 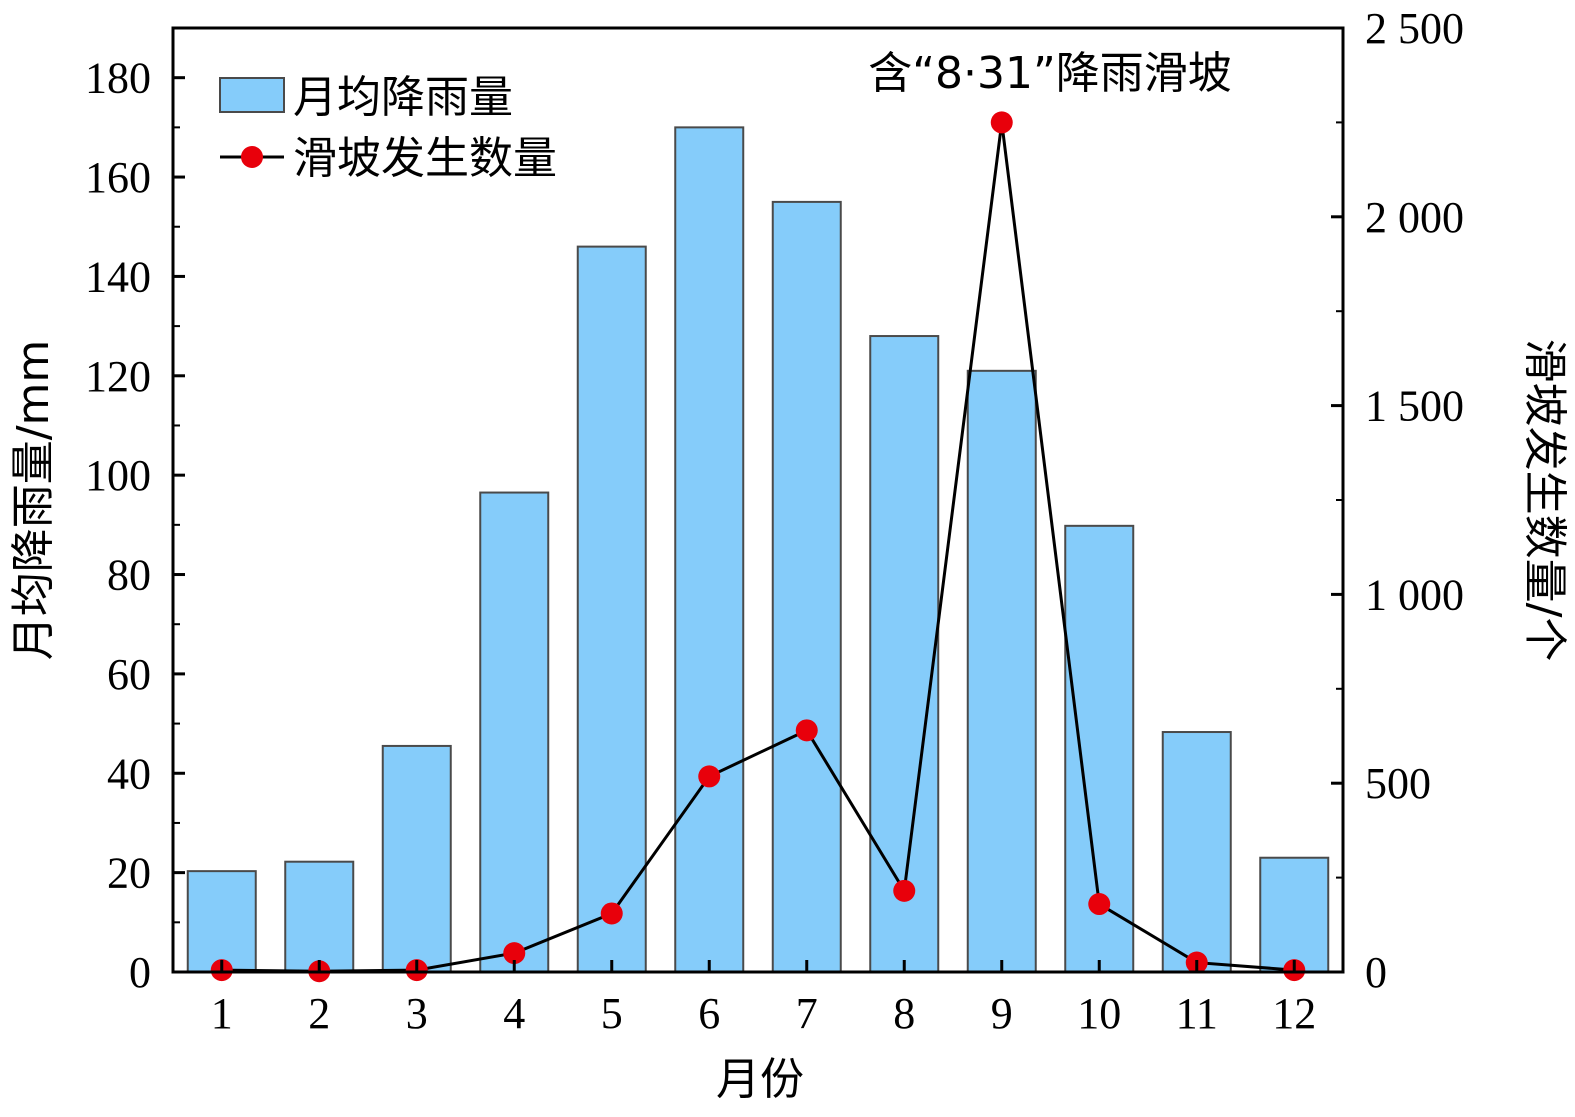 What do you see at coordinates (1099, 1013) in the screenshot?
I see `x-tick-label: 10` at bounding box center [1099, 1013].